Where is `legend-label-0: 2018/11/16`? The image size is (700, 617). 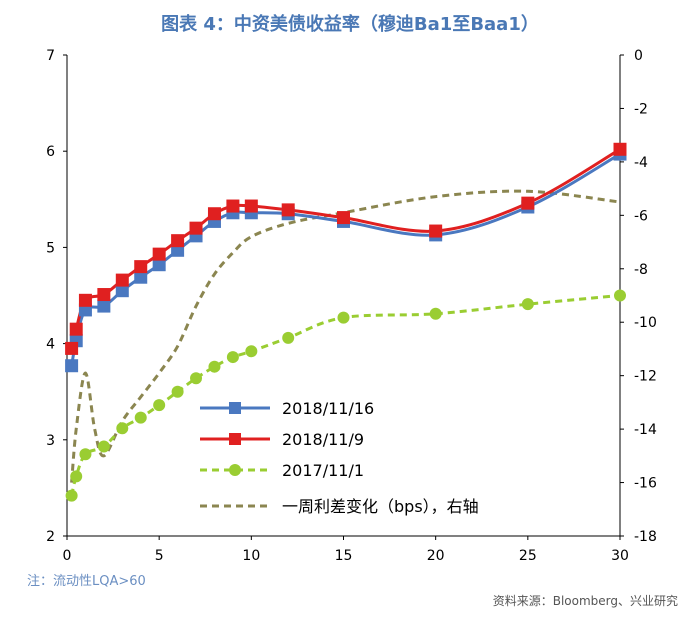 legend-label-0: 2018/11/16 is located at coordinates (328, 408).